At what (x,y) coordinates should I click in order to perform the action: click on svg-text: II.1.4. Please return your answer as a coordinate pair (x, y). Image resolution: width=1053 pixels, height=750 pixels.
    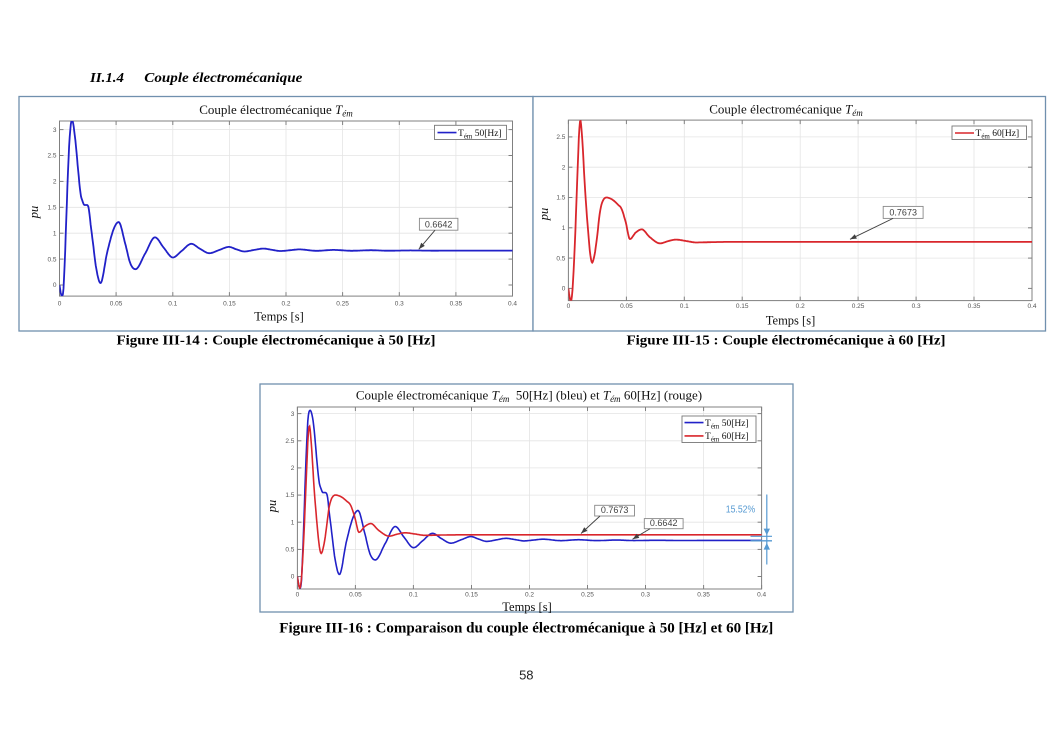
    Looking at the image, I should click on (106, 78).